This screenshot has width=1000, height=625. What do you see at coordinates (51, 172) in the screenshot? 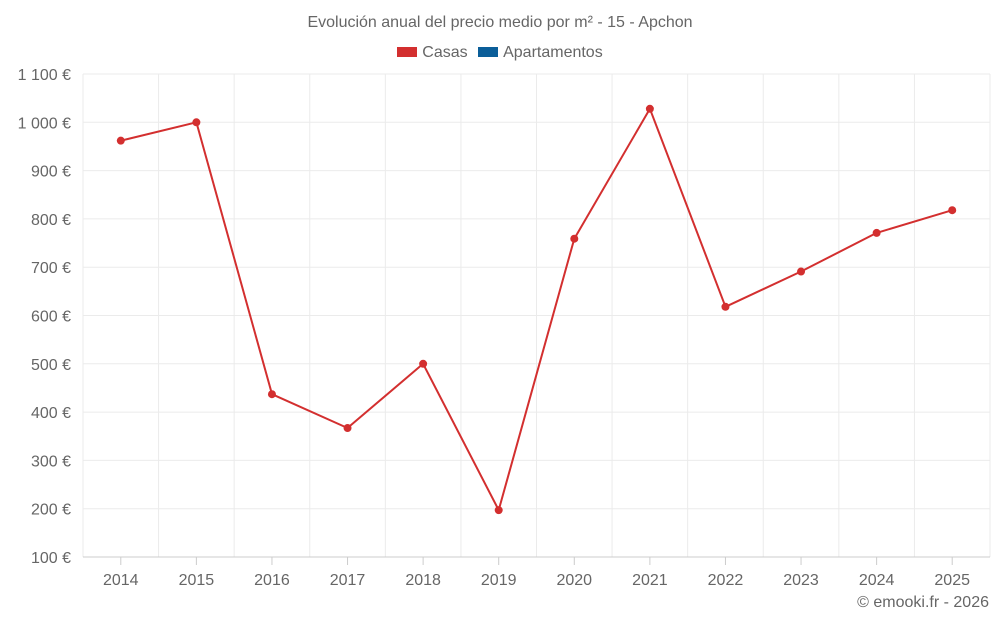
I see `y-tick-label: 900 €` at bounding box center [51, 172].